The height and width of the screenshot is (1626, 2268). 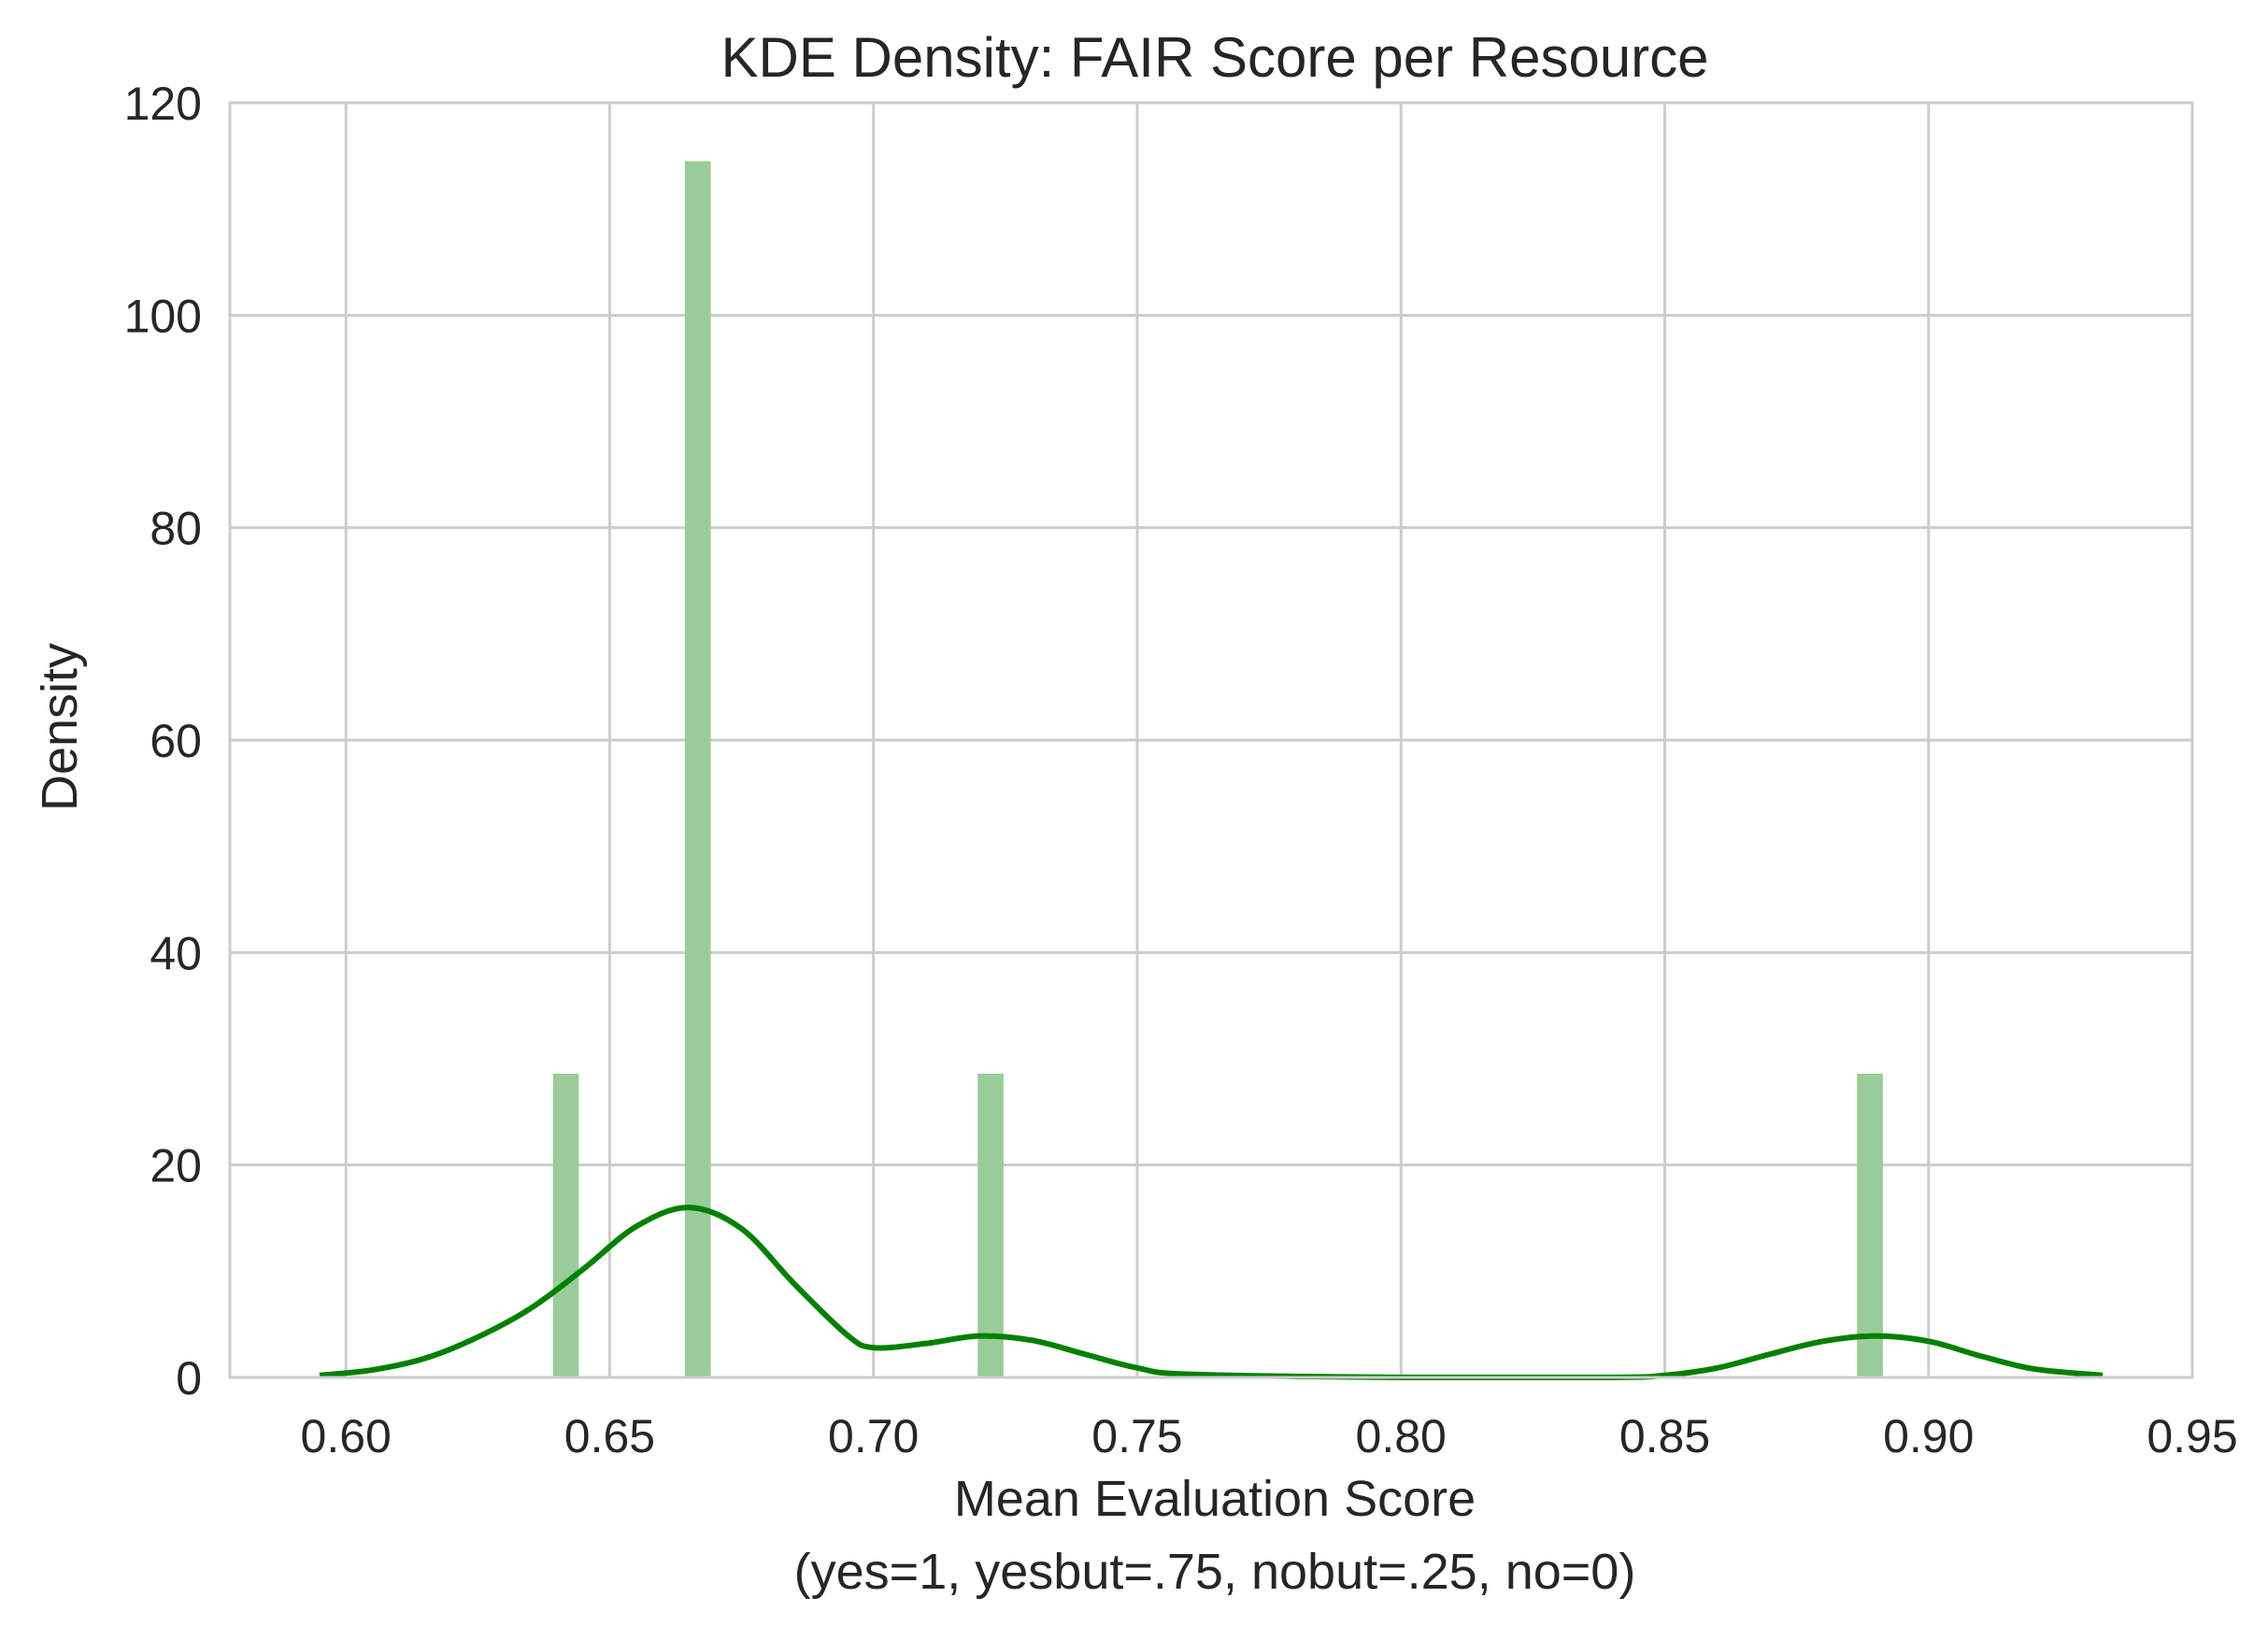 I want to click on y-tick-label: 40, so click(x=176, y=953).